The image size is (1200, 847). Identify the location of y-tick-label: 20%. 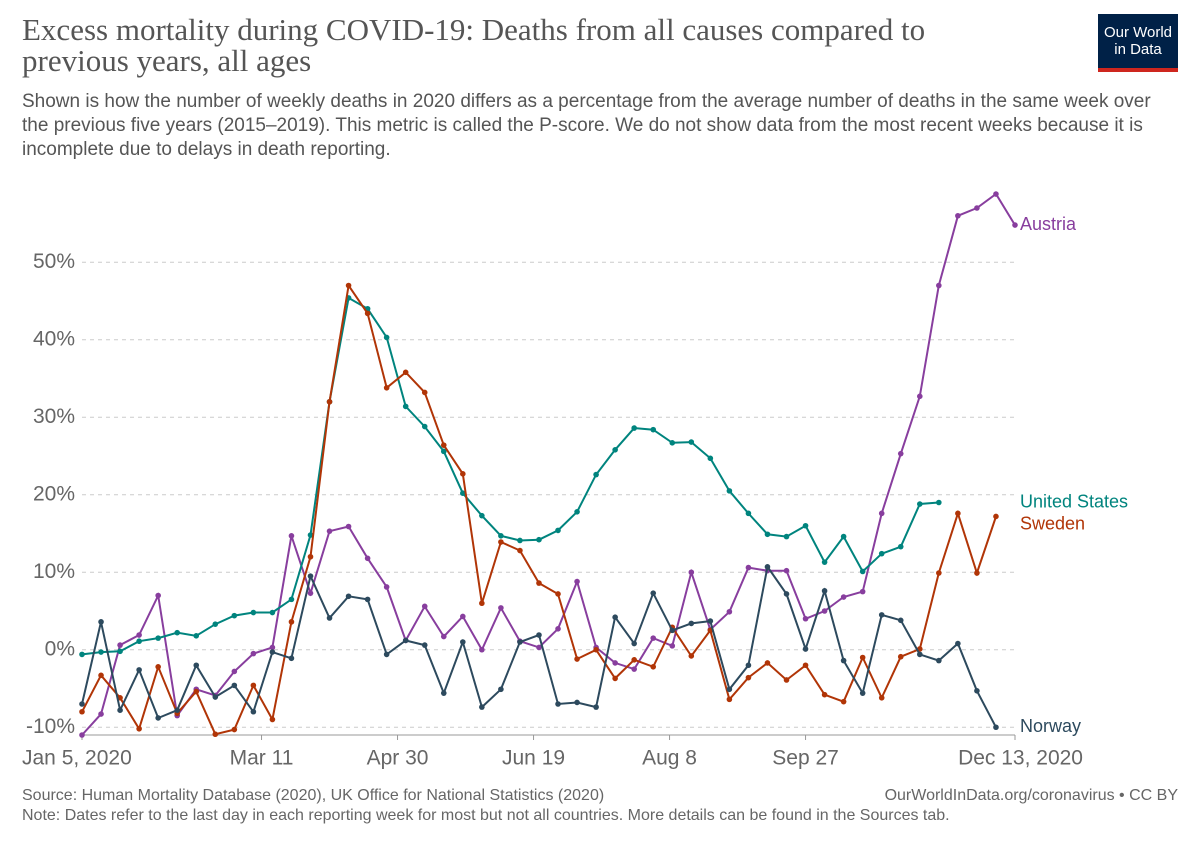
(54, 493).